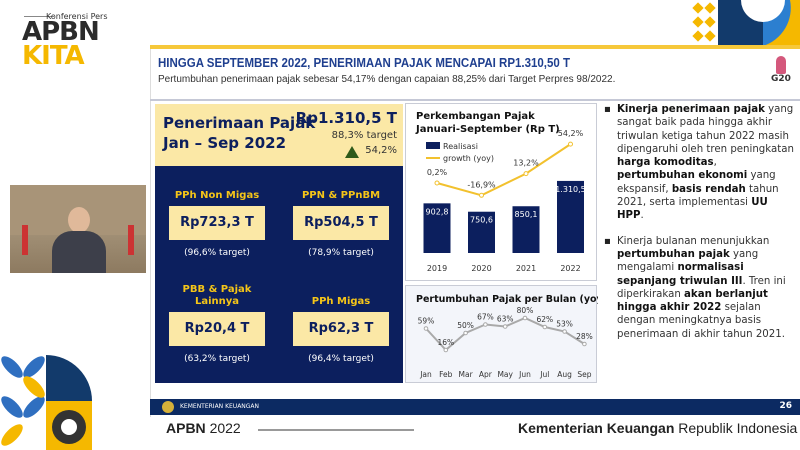 The height and width of the screenshot is (450, 800). What do you see at coordinates (61, 32) in the screenshot?
I see `logo-apbn: APBN` at bounding box center [61, 32].